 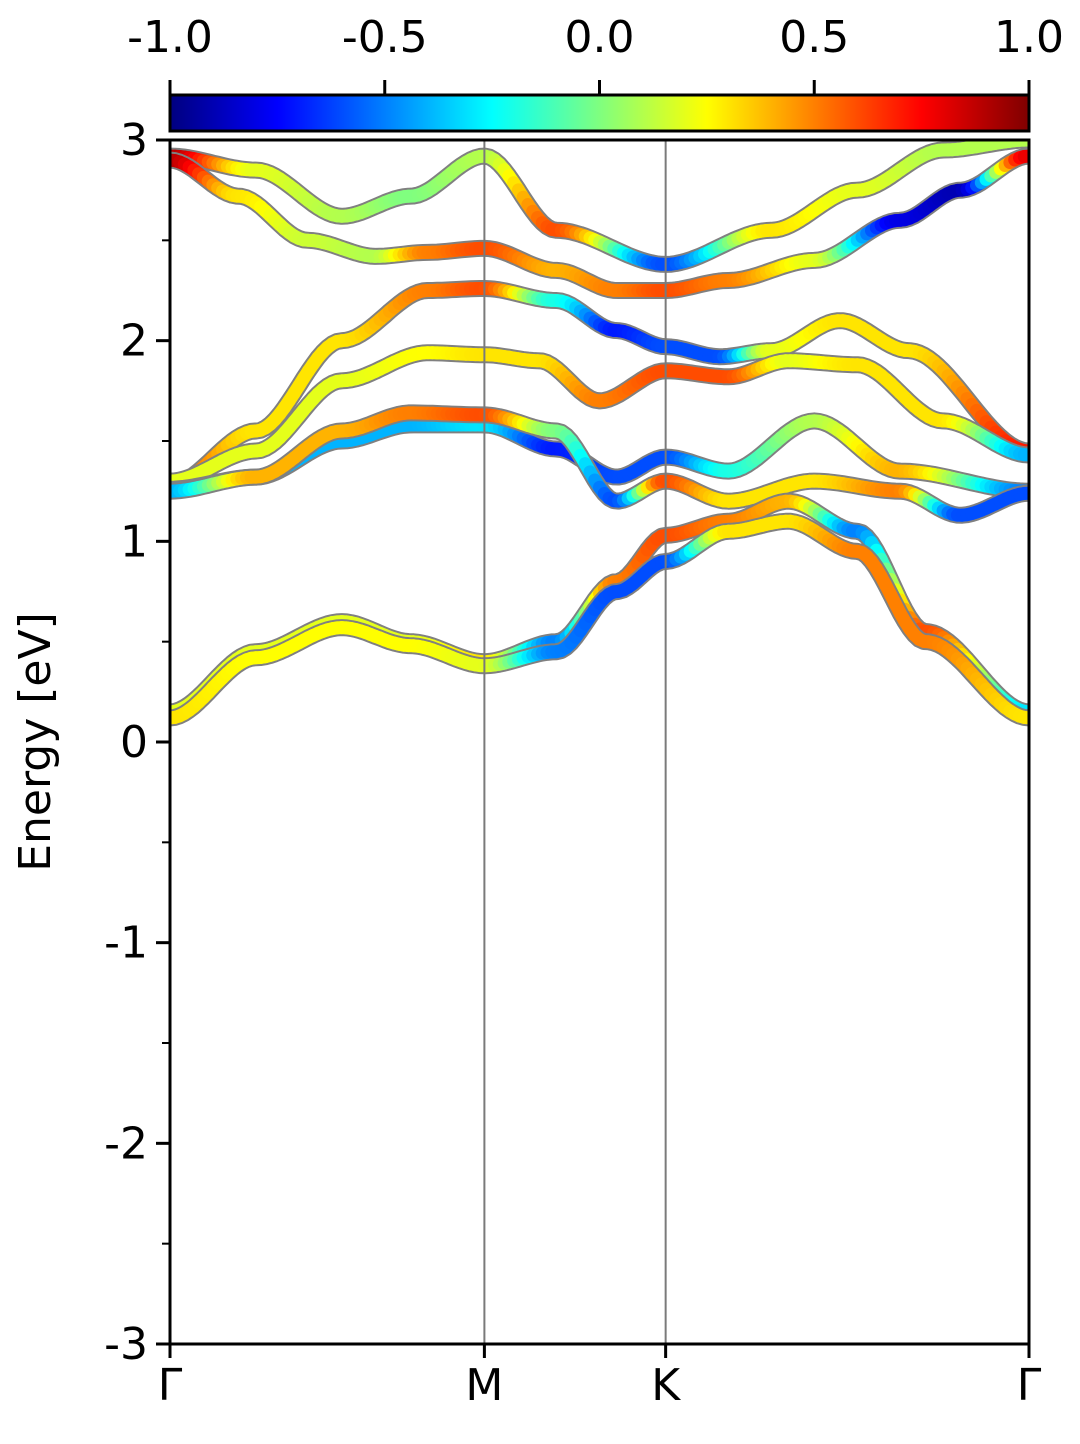 What do you see at coordinates (385, 37) in the screenshot?
I see `colorbar-tick-label: -0.5` at bounding box center [385, 37].